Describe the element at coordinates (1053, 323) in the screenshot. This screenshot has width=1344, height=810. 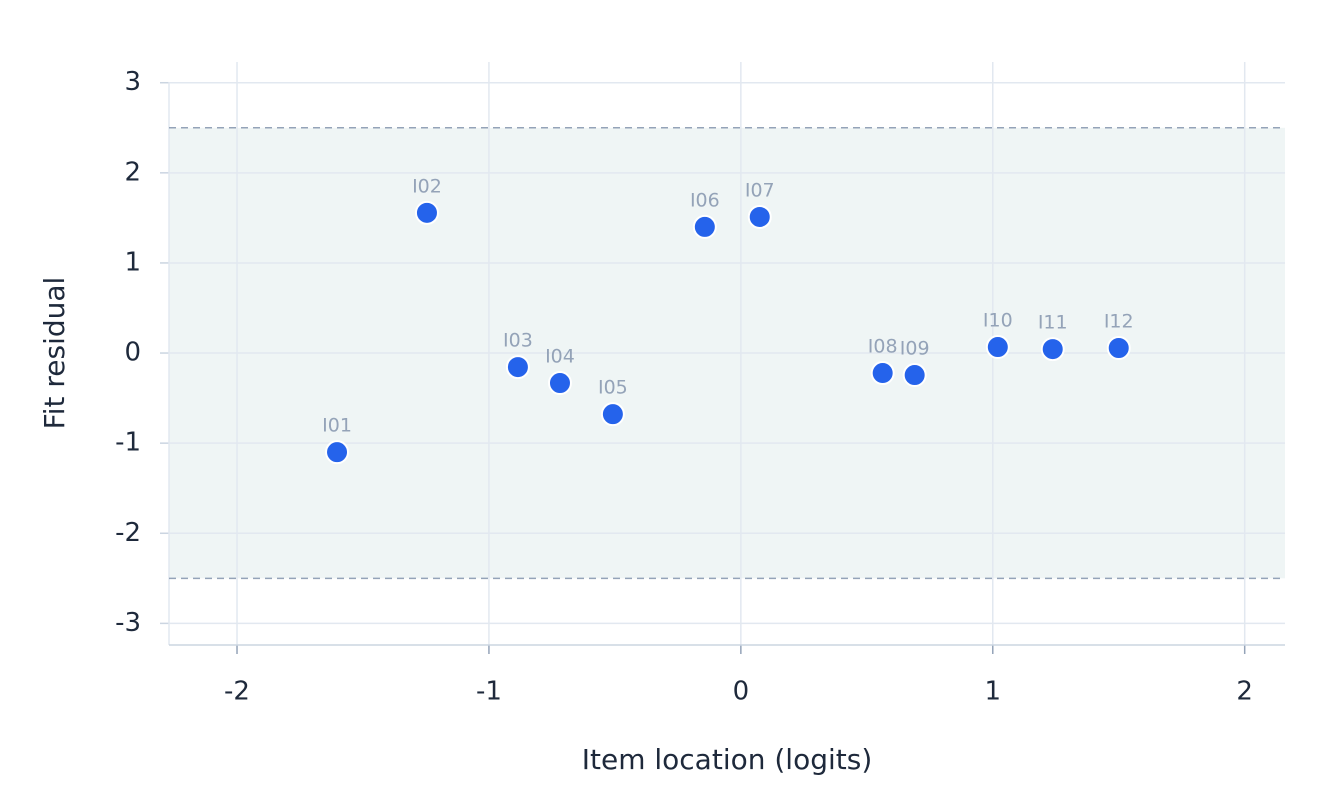
I see `point-label: I11` at that location.